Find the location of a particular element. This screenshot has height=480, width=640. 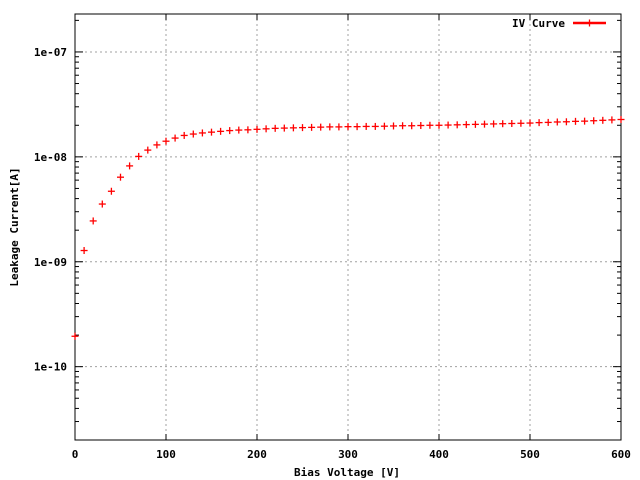

y-tick-label: 1e-07 is located at coordinates (50, 52).